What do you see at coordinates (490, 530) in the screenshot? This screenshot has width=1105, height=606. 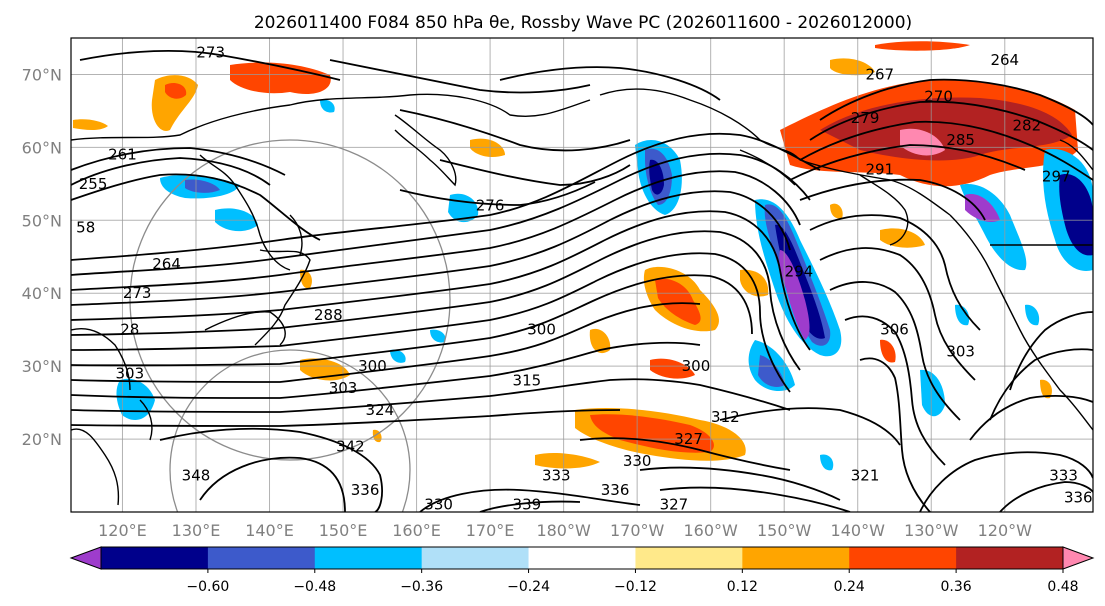 I see `longitude-label: 170°E` at bounding box center [490, 530].